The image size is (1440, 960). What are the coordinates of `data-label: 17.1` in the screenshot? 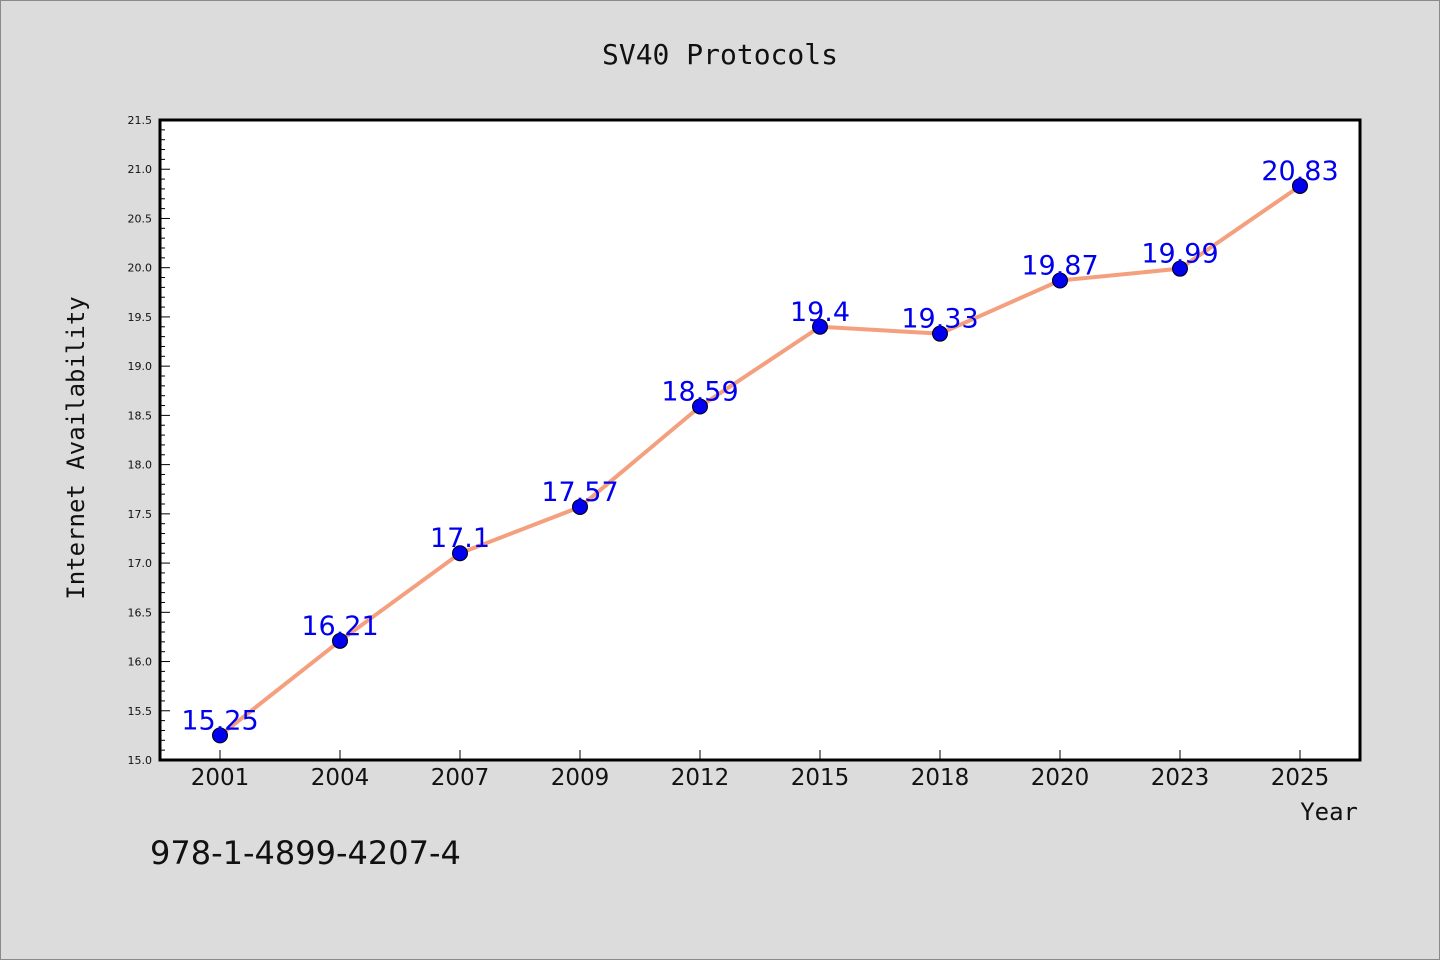 It's located at (460, 538).